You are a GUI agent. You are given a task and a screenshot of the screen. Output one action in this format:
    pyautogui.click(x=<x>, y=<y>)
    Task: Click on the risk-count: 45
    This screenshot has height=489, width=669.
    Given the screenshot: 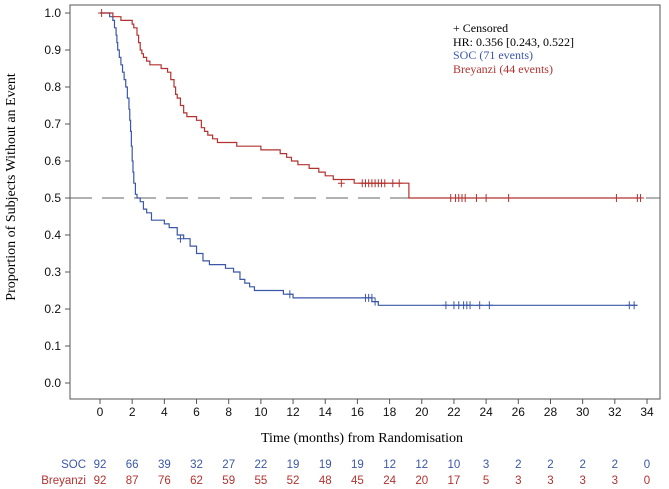 What is the action you would take?
    pyautogui.click(x=357, y=481)
    